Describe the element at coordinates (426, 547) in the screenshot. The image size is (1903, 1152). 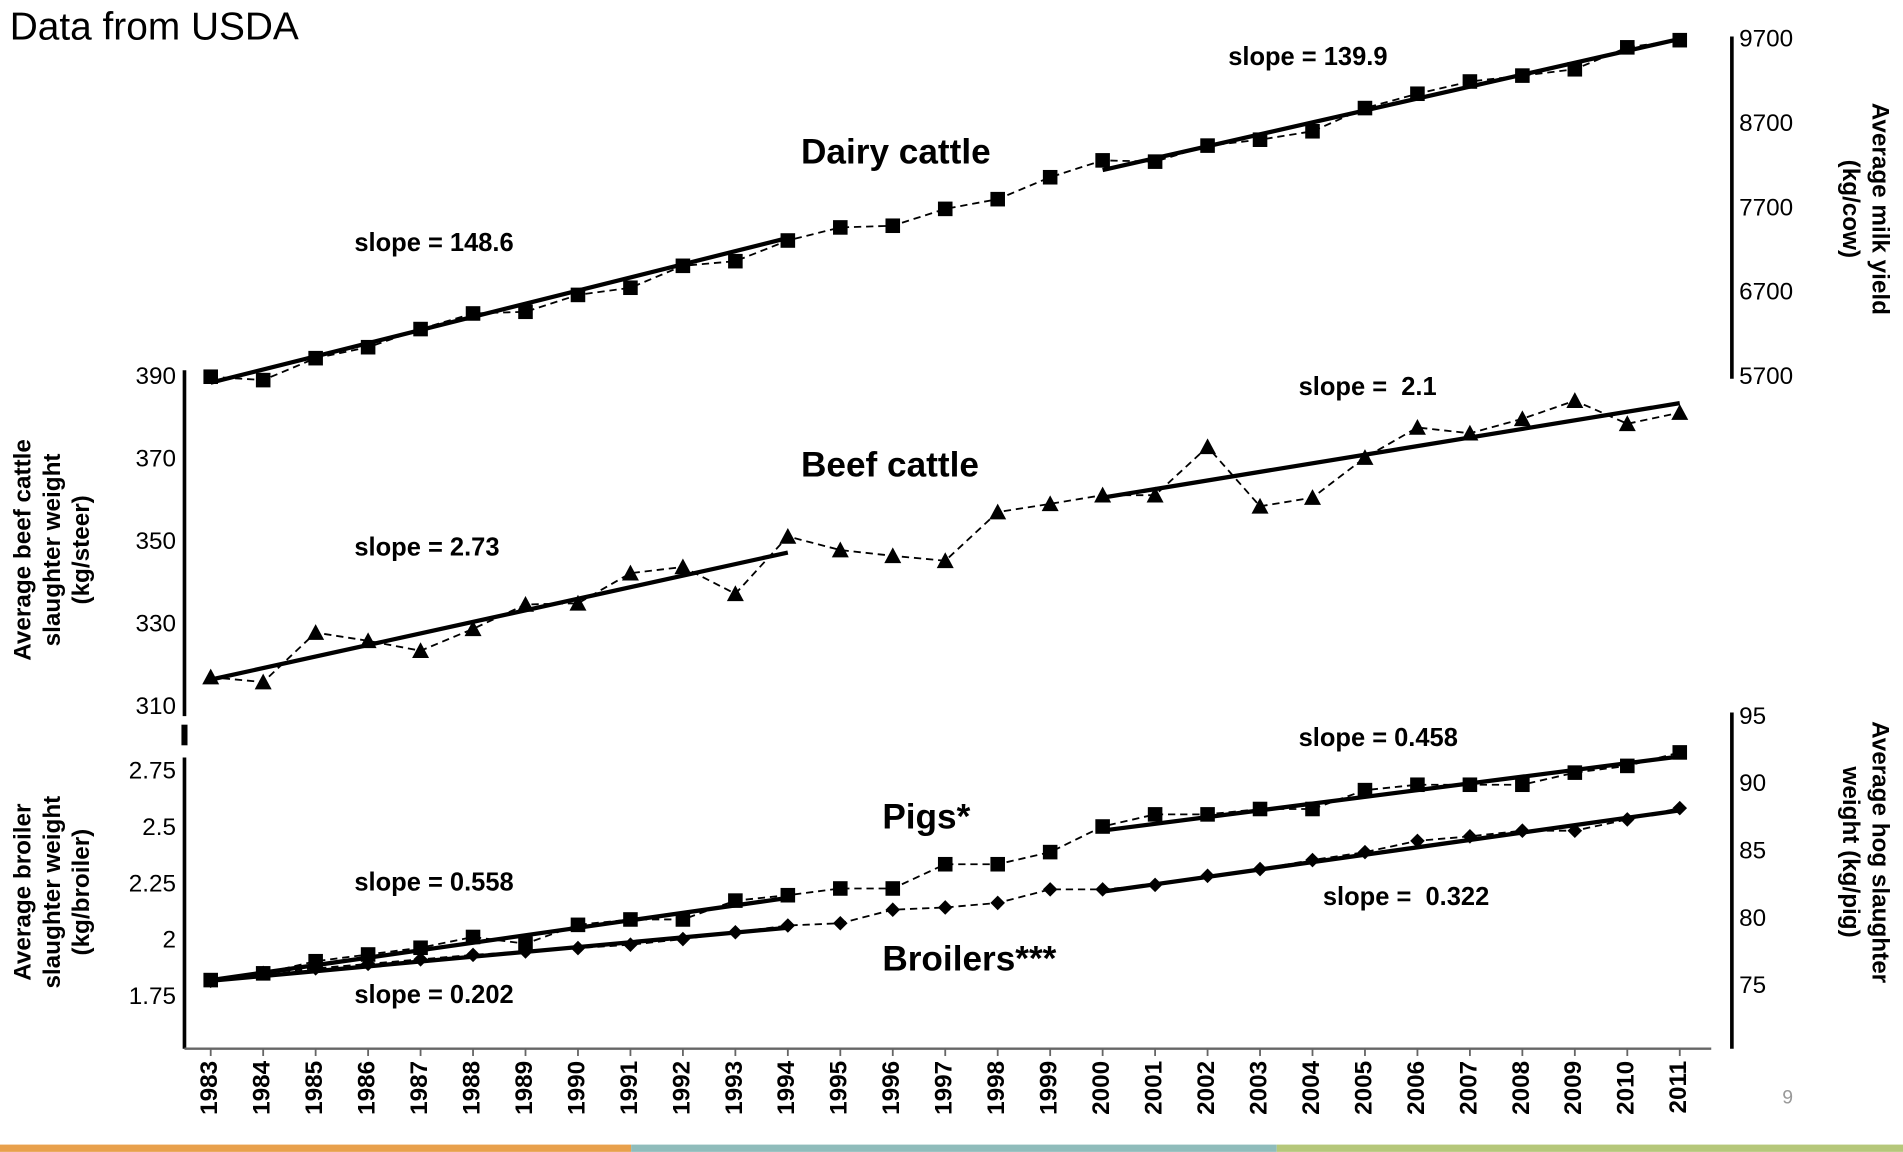
I see `slope-label: slope = 2.73` at that location.